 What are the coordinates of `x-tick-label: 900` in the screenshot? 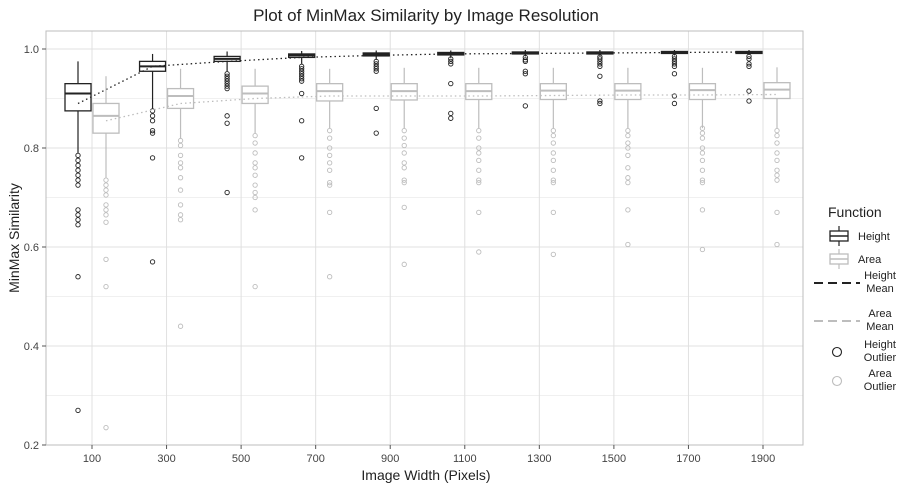 It's located at (390, 459).